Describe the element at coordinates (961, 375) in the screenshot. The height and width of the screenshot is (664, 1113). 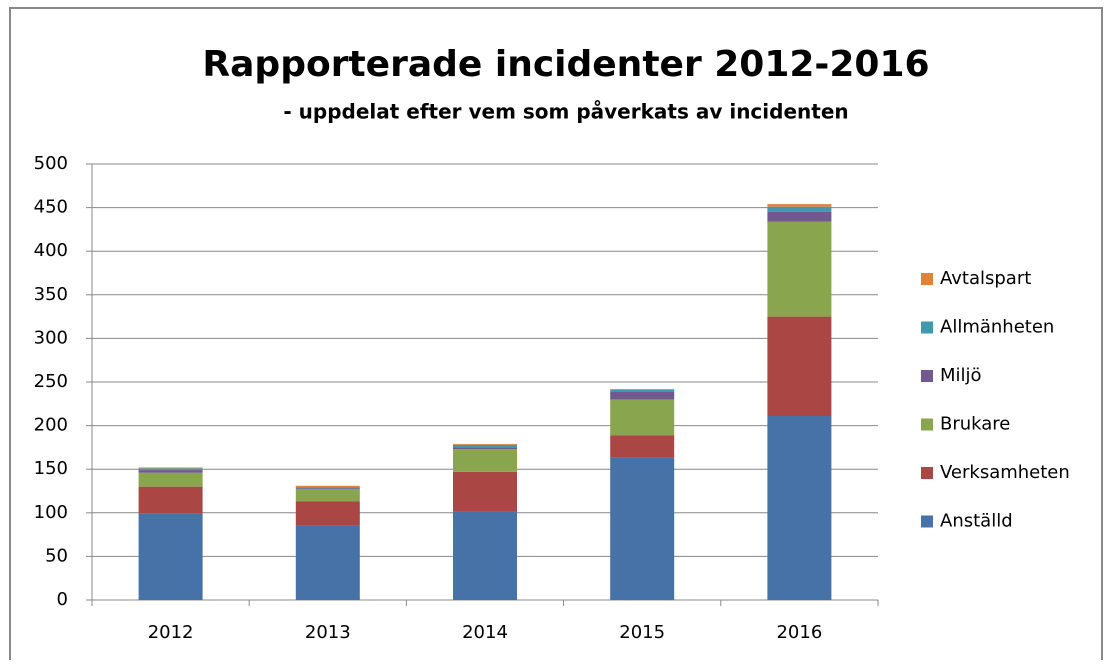
I see `legend-label: Miljö` at that location.